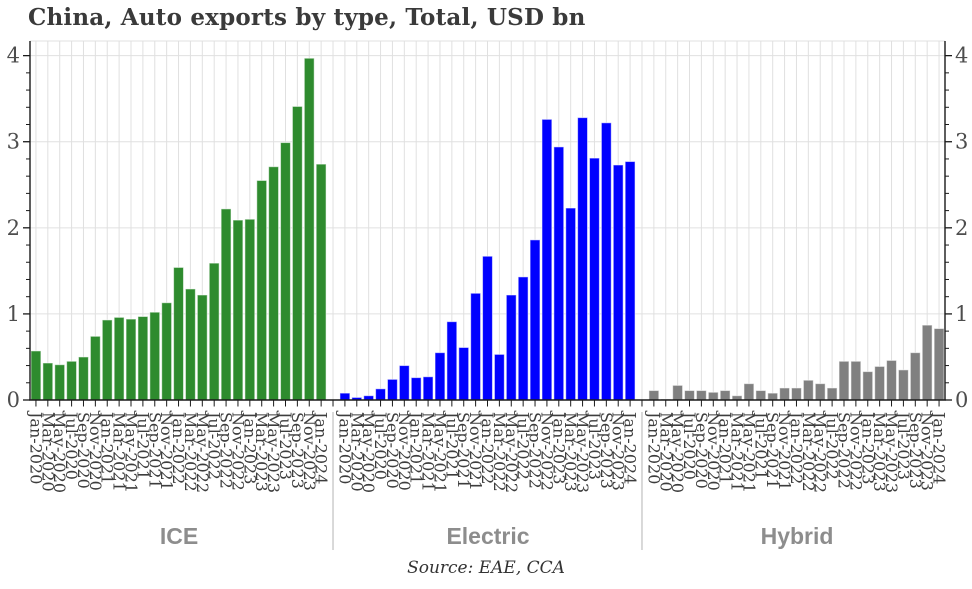  I want to click on bar-hybrid-Jul-2021, so click(761, 395).